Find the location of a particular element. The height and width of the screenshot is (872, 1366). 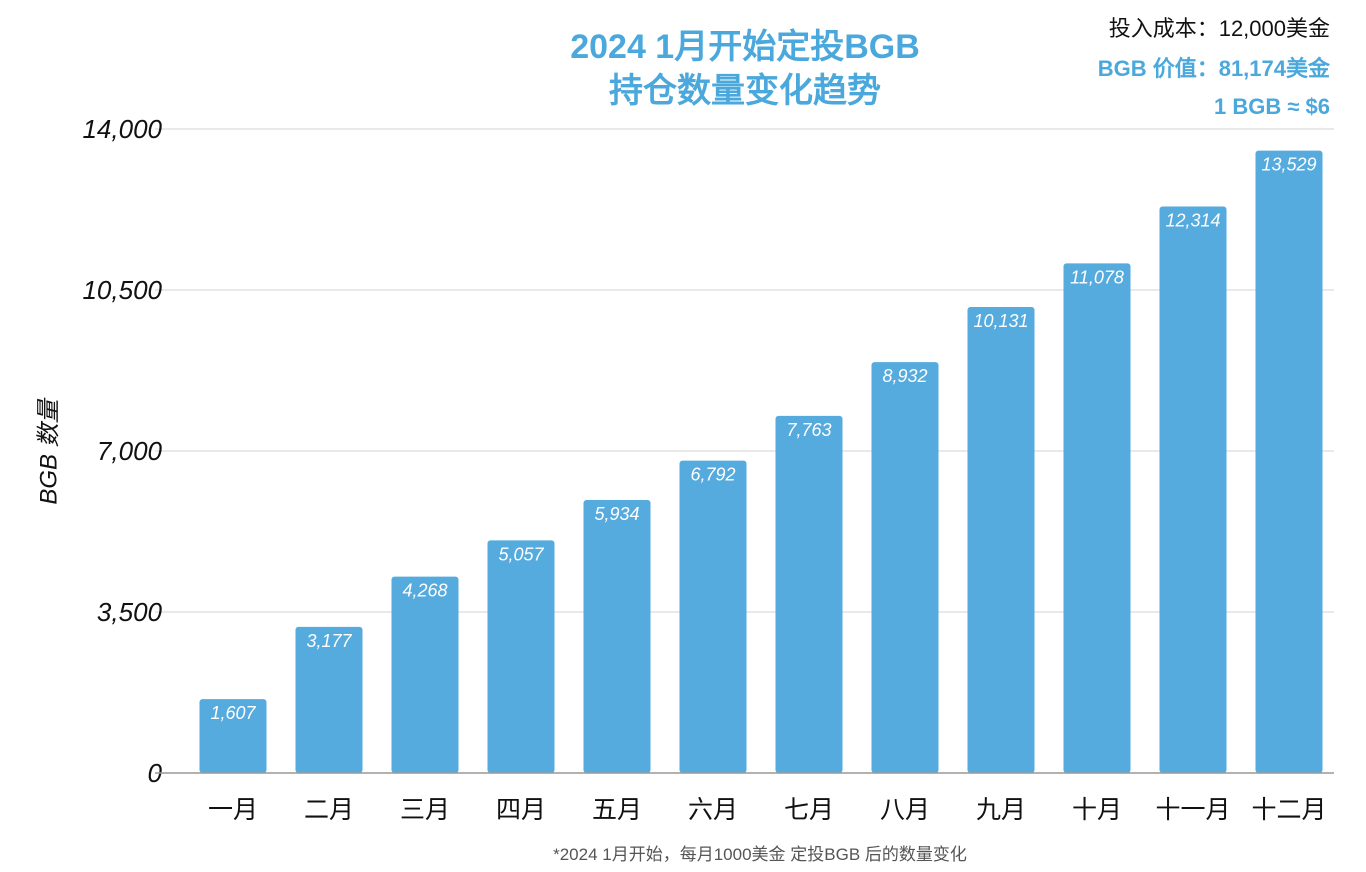

x-tick-label: 一月 is located at coordinates (233, 809).